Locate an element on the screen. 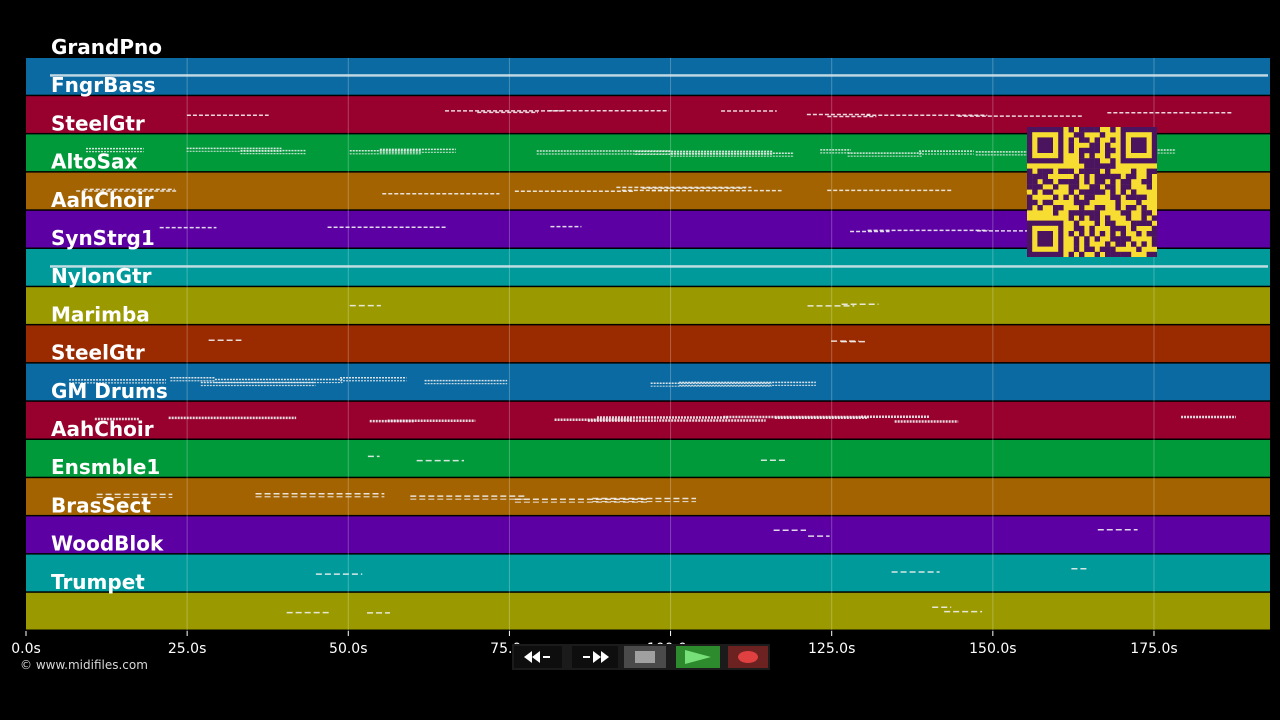  axis-tick-label: 150.0s is located at coordinates (992, 649).